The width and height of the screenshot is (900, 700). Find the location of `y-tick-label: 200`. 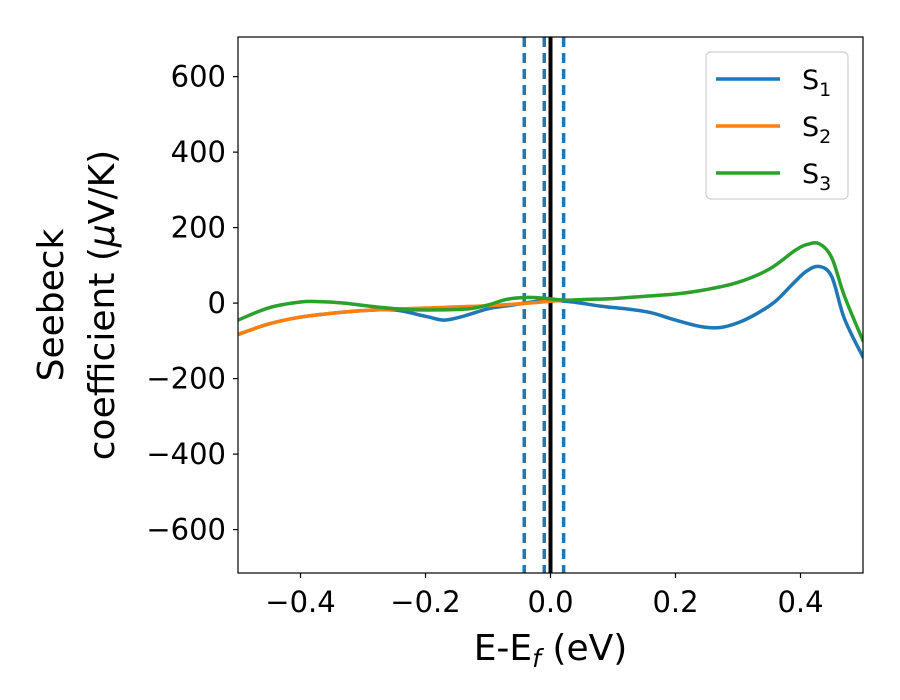

y-tick-label: 200 is located at coordinates (198, 228).